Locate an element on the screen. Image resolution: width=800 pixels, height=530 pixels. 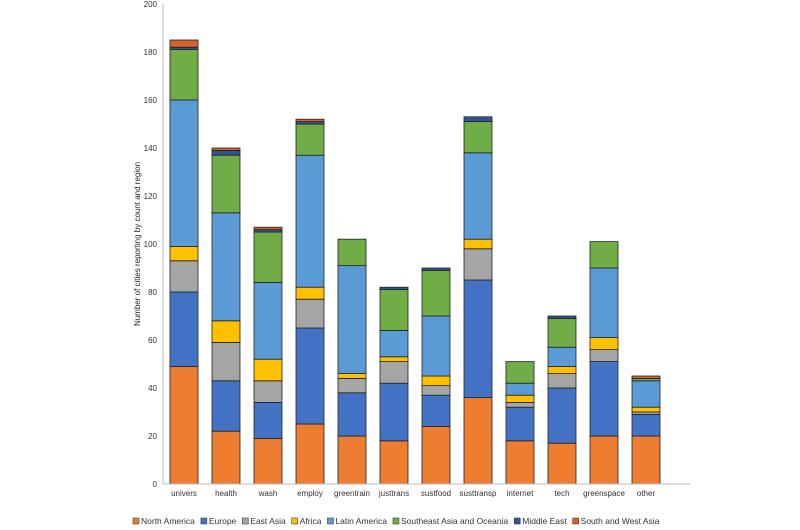
x-tick-label: internet is located at coordinates (520, 493).